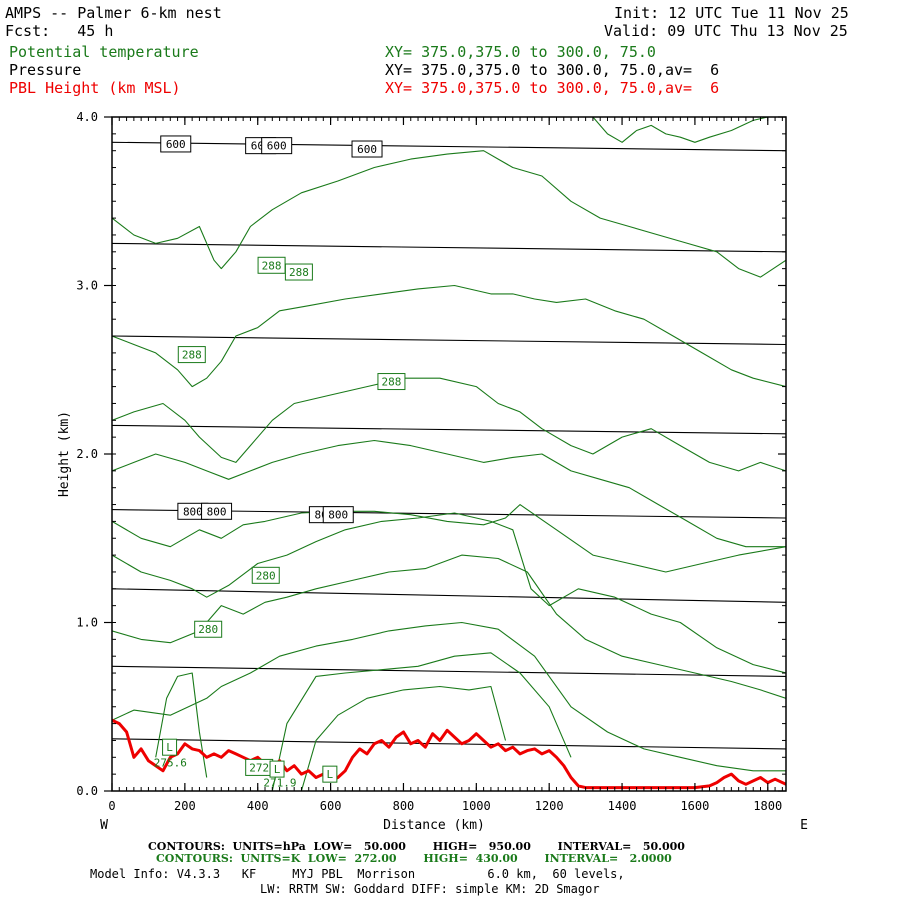  I want to click on x-tick-label: 1200, so click(549, 806).